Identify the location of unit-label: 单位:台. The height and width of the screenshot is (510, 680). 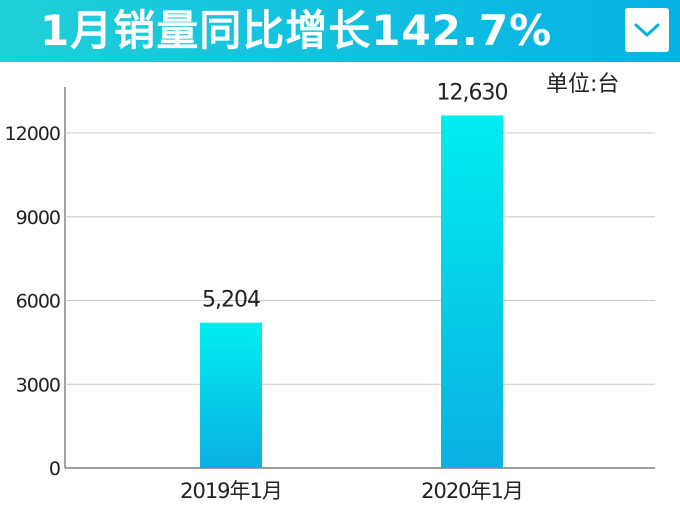
(583, 84).